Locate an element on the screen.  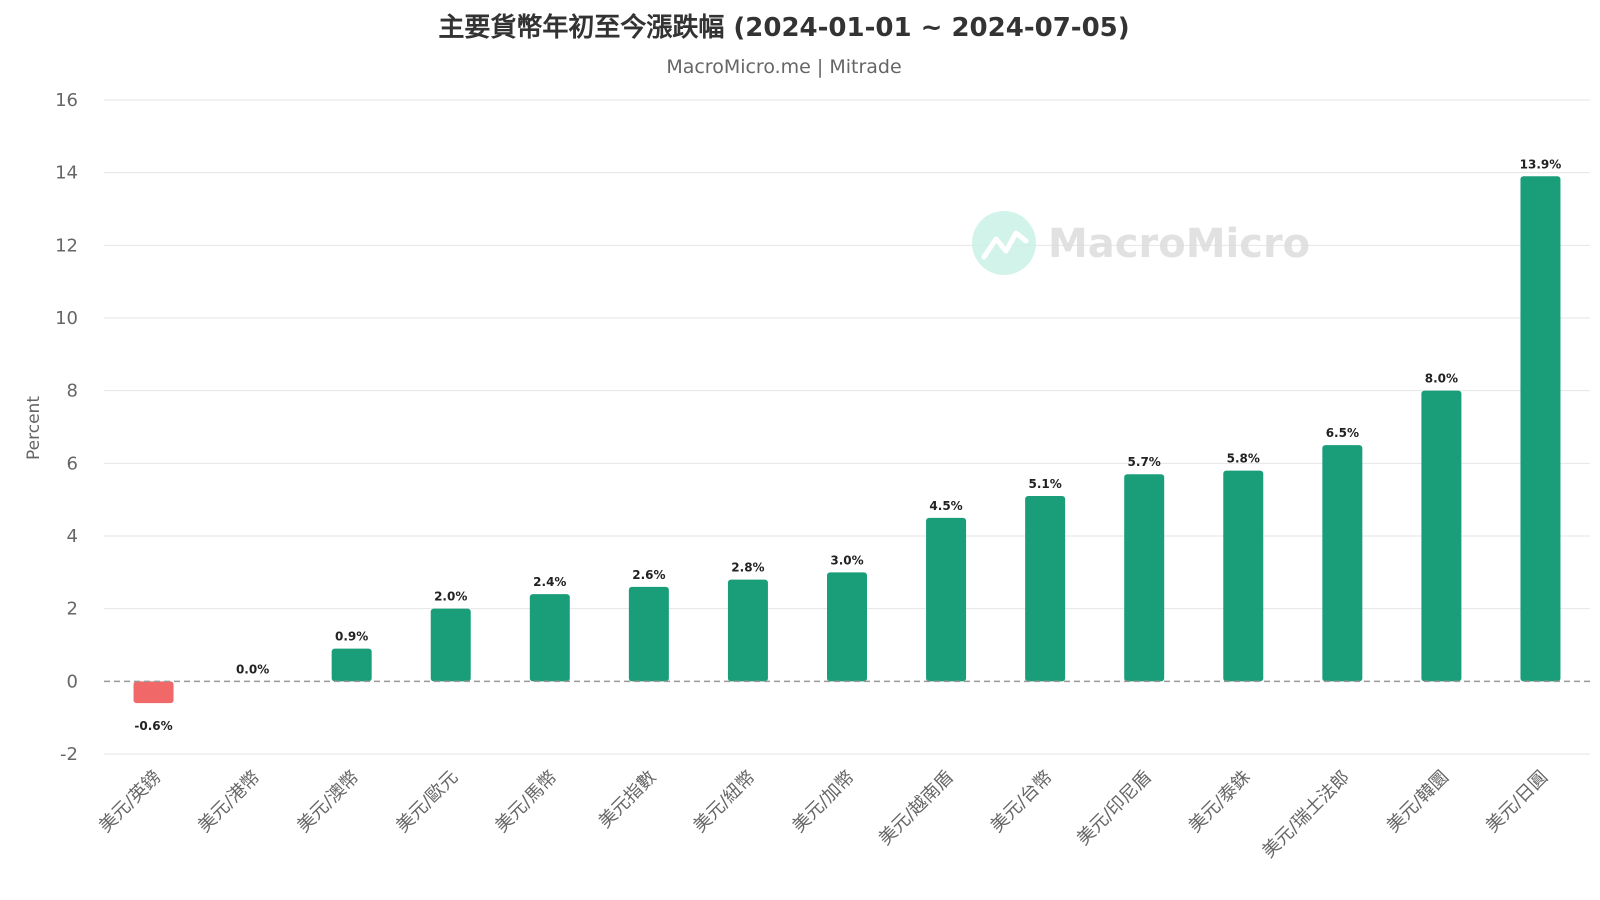
x-tick-label: 美元/英鎊 is located at coordinates (130, 802).